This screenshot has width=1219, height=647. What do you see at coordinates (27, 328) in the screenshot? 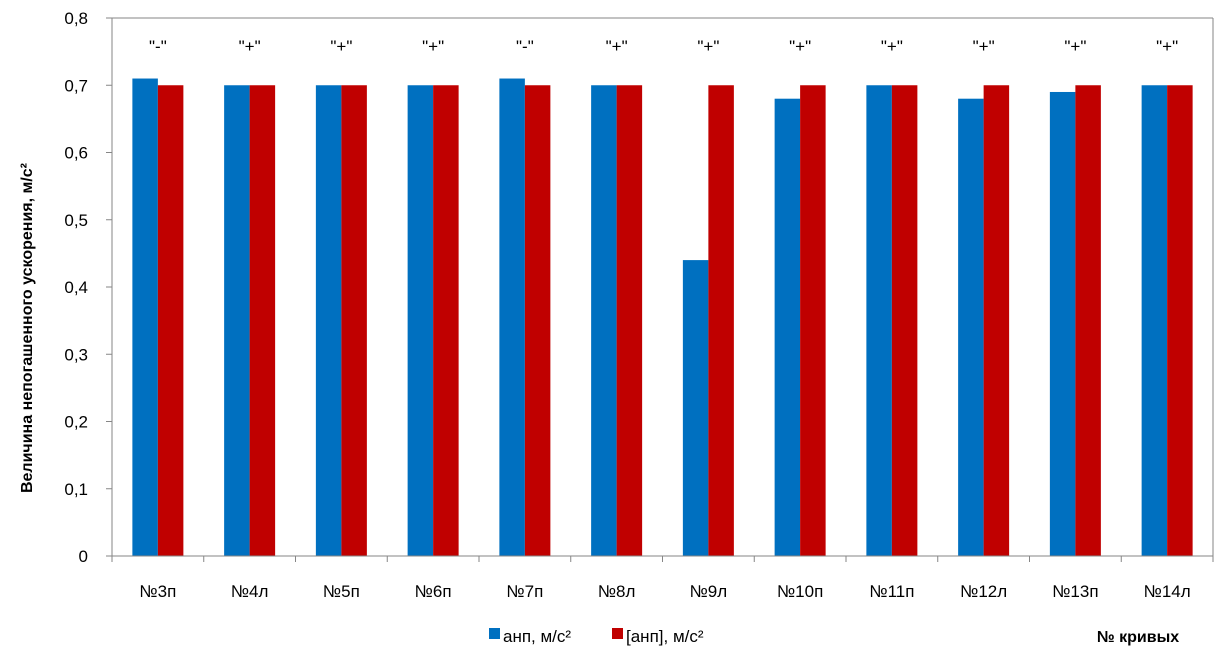
I see `y-axis-label: Величина непогашенного ускорения, м/с²` at bounding box center [27, 328].